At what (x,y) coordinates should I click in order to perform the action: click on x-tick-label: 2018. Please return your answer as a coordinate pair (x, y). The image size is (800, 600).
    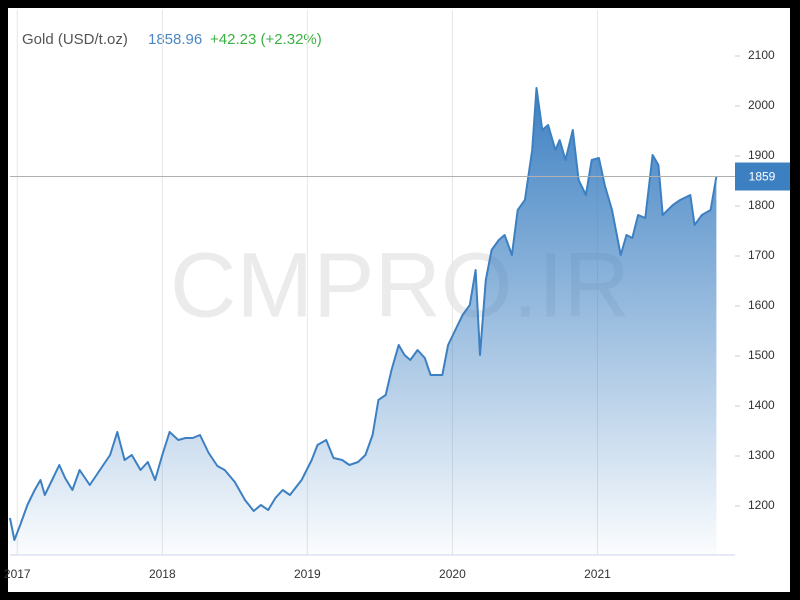
    Looking at the image, I should click on (162, 574).